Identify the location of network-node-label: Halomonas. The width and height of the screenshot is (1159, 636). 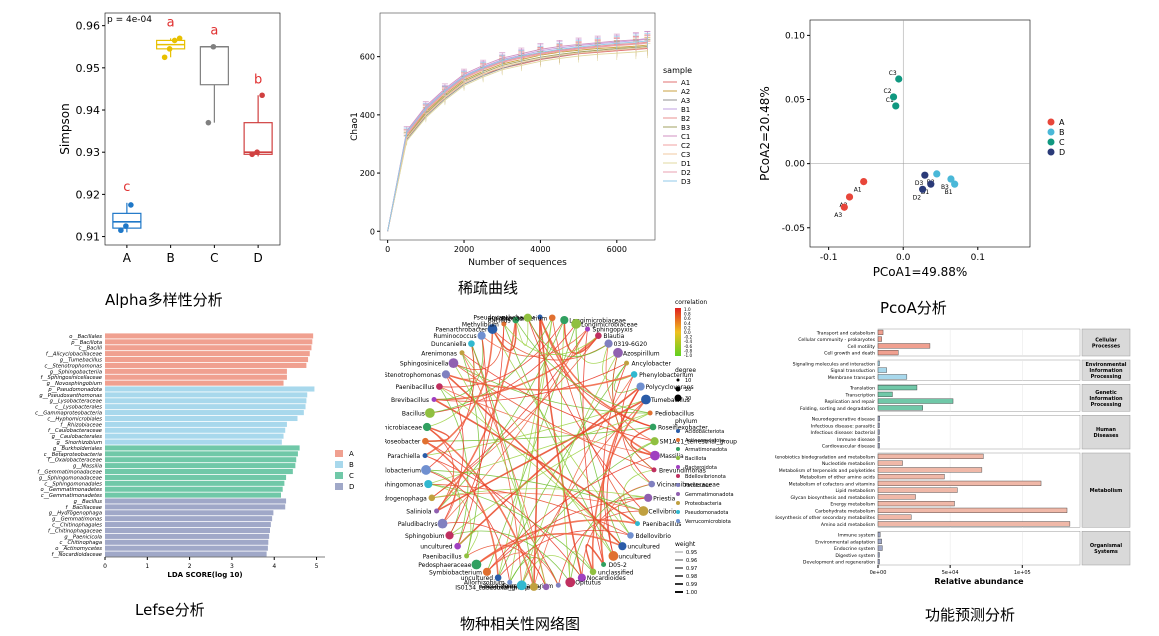
(506, 318).